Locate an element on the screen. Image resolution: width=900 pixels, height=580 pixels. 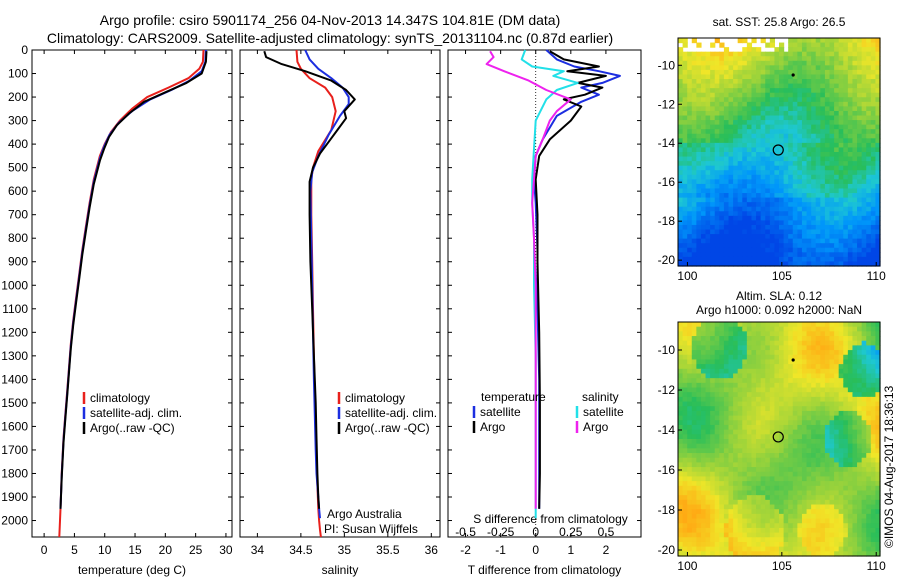
temperature-ytick-label-19: 1900 is located at coordinates (14, 497).